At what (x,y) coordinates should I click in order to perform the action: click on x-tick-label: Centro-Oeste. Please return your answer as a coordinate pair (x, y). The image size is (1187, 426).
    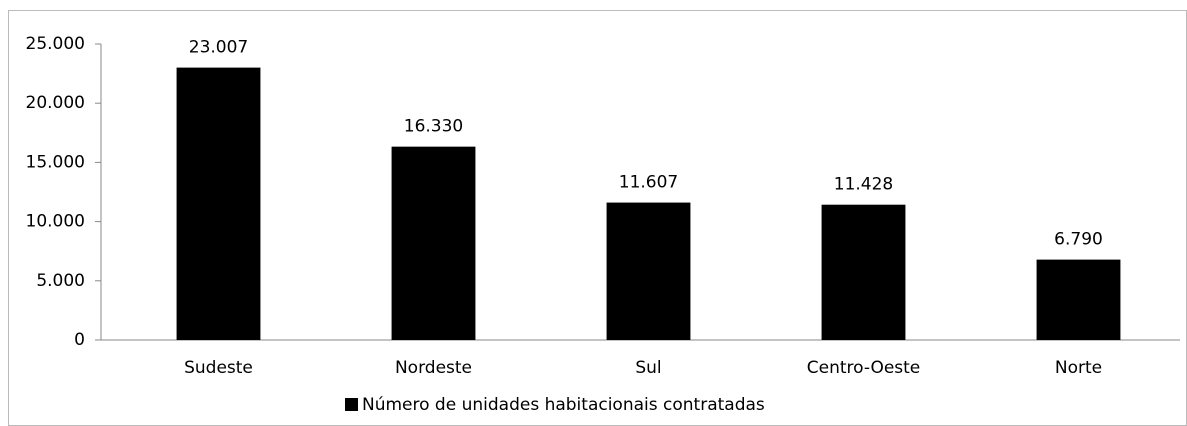
    Looking at the image, I should click on (864, 368).